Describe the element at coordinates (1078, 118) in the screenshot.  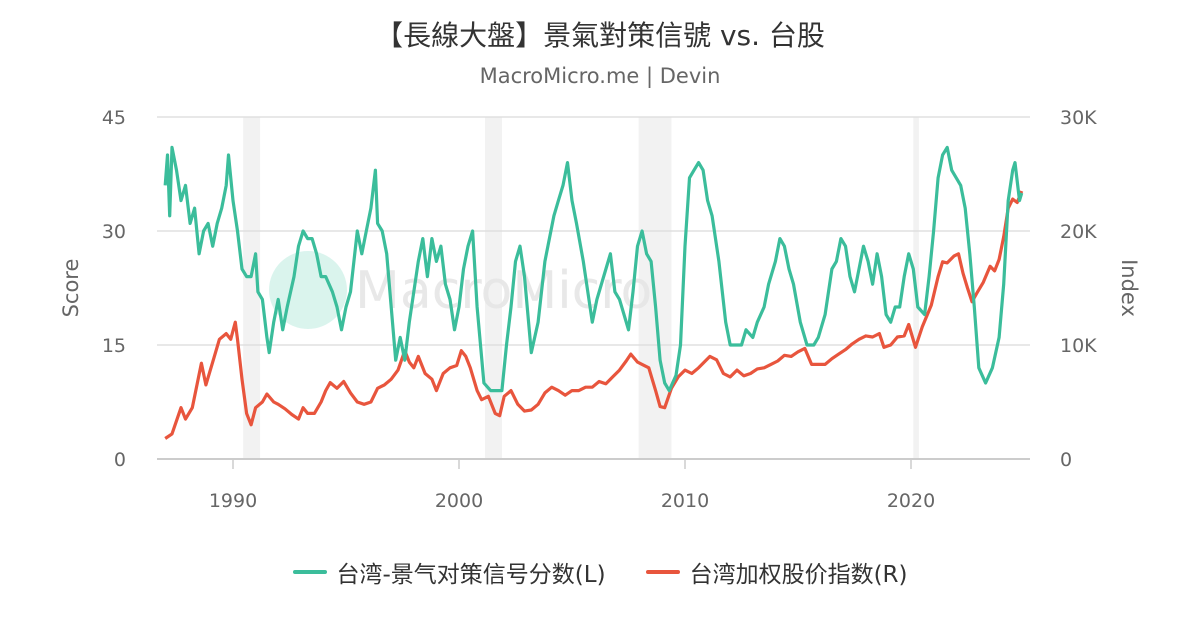
I see `y-right-tick-label: 30K` at that location.